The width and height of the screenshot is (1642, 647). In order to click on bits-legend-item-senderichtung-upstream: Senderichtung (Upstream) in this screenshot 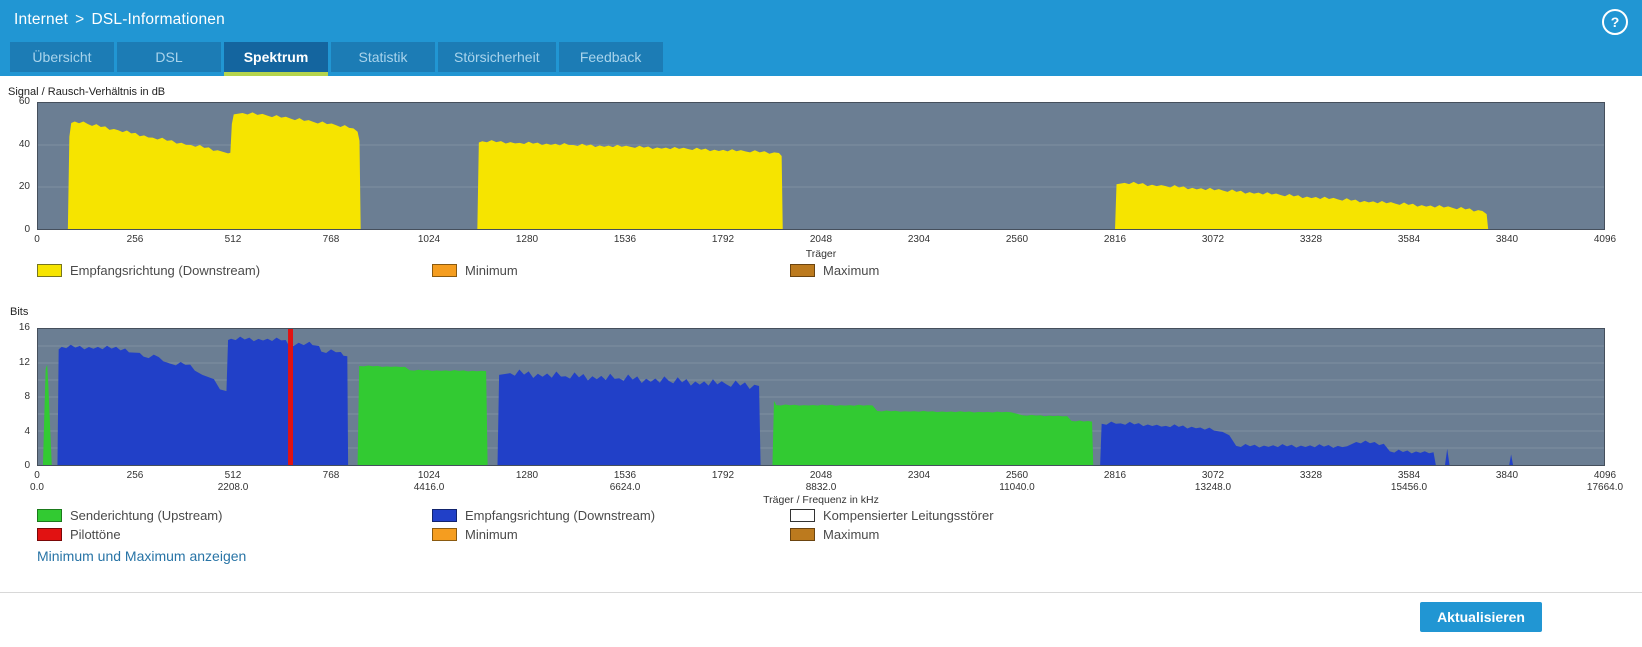, I will do `click(129, 515)`.